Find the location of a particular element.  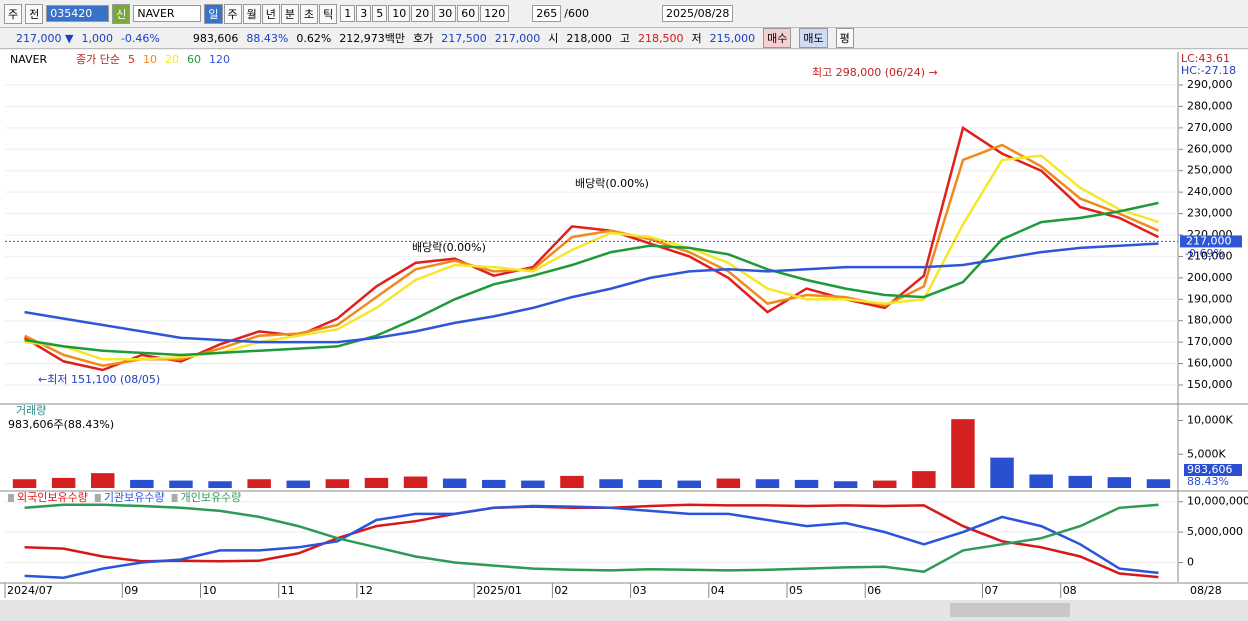

y-tick-label: 150,000 is located at coordinates (1210, 384).